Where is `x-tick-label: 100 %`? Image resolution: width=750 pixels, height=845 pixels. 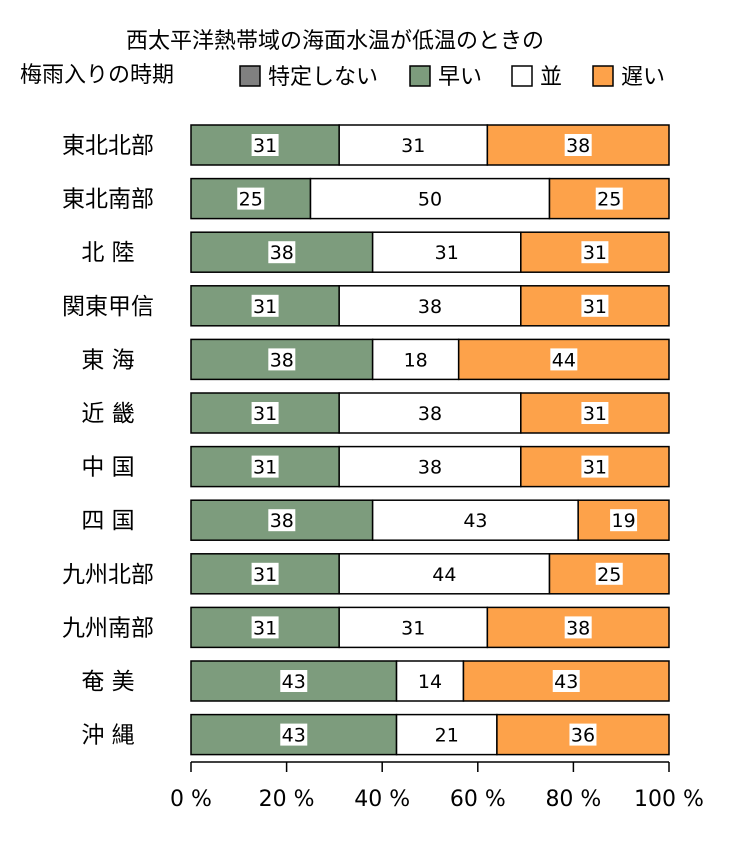 x-tick-label: 100 % is located at coordinates (669, 799).